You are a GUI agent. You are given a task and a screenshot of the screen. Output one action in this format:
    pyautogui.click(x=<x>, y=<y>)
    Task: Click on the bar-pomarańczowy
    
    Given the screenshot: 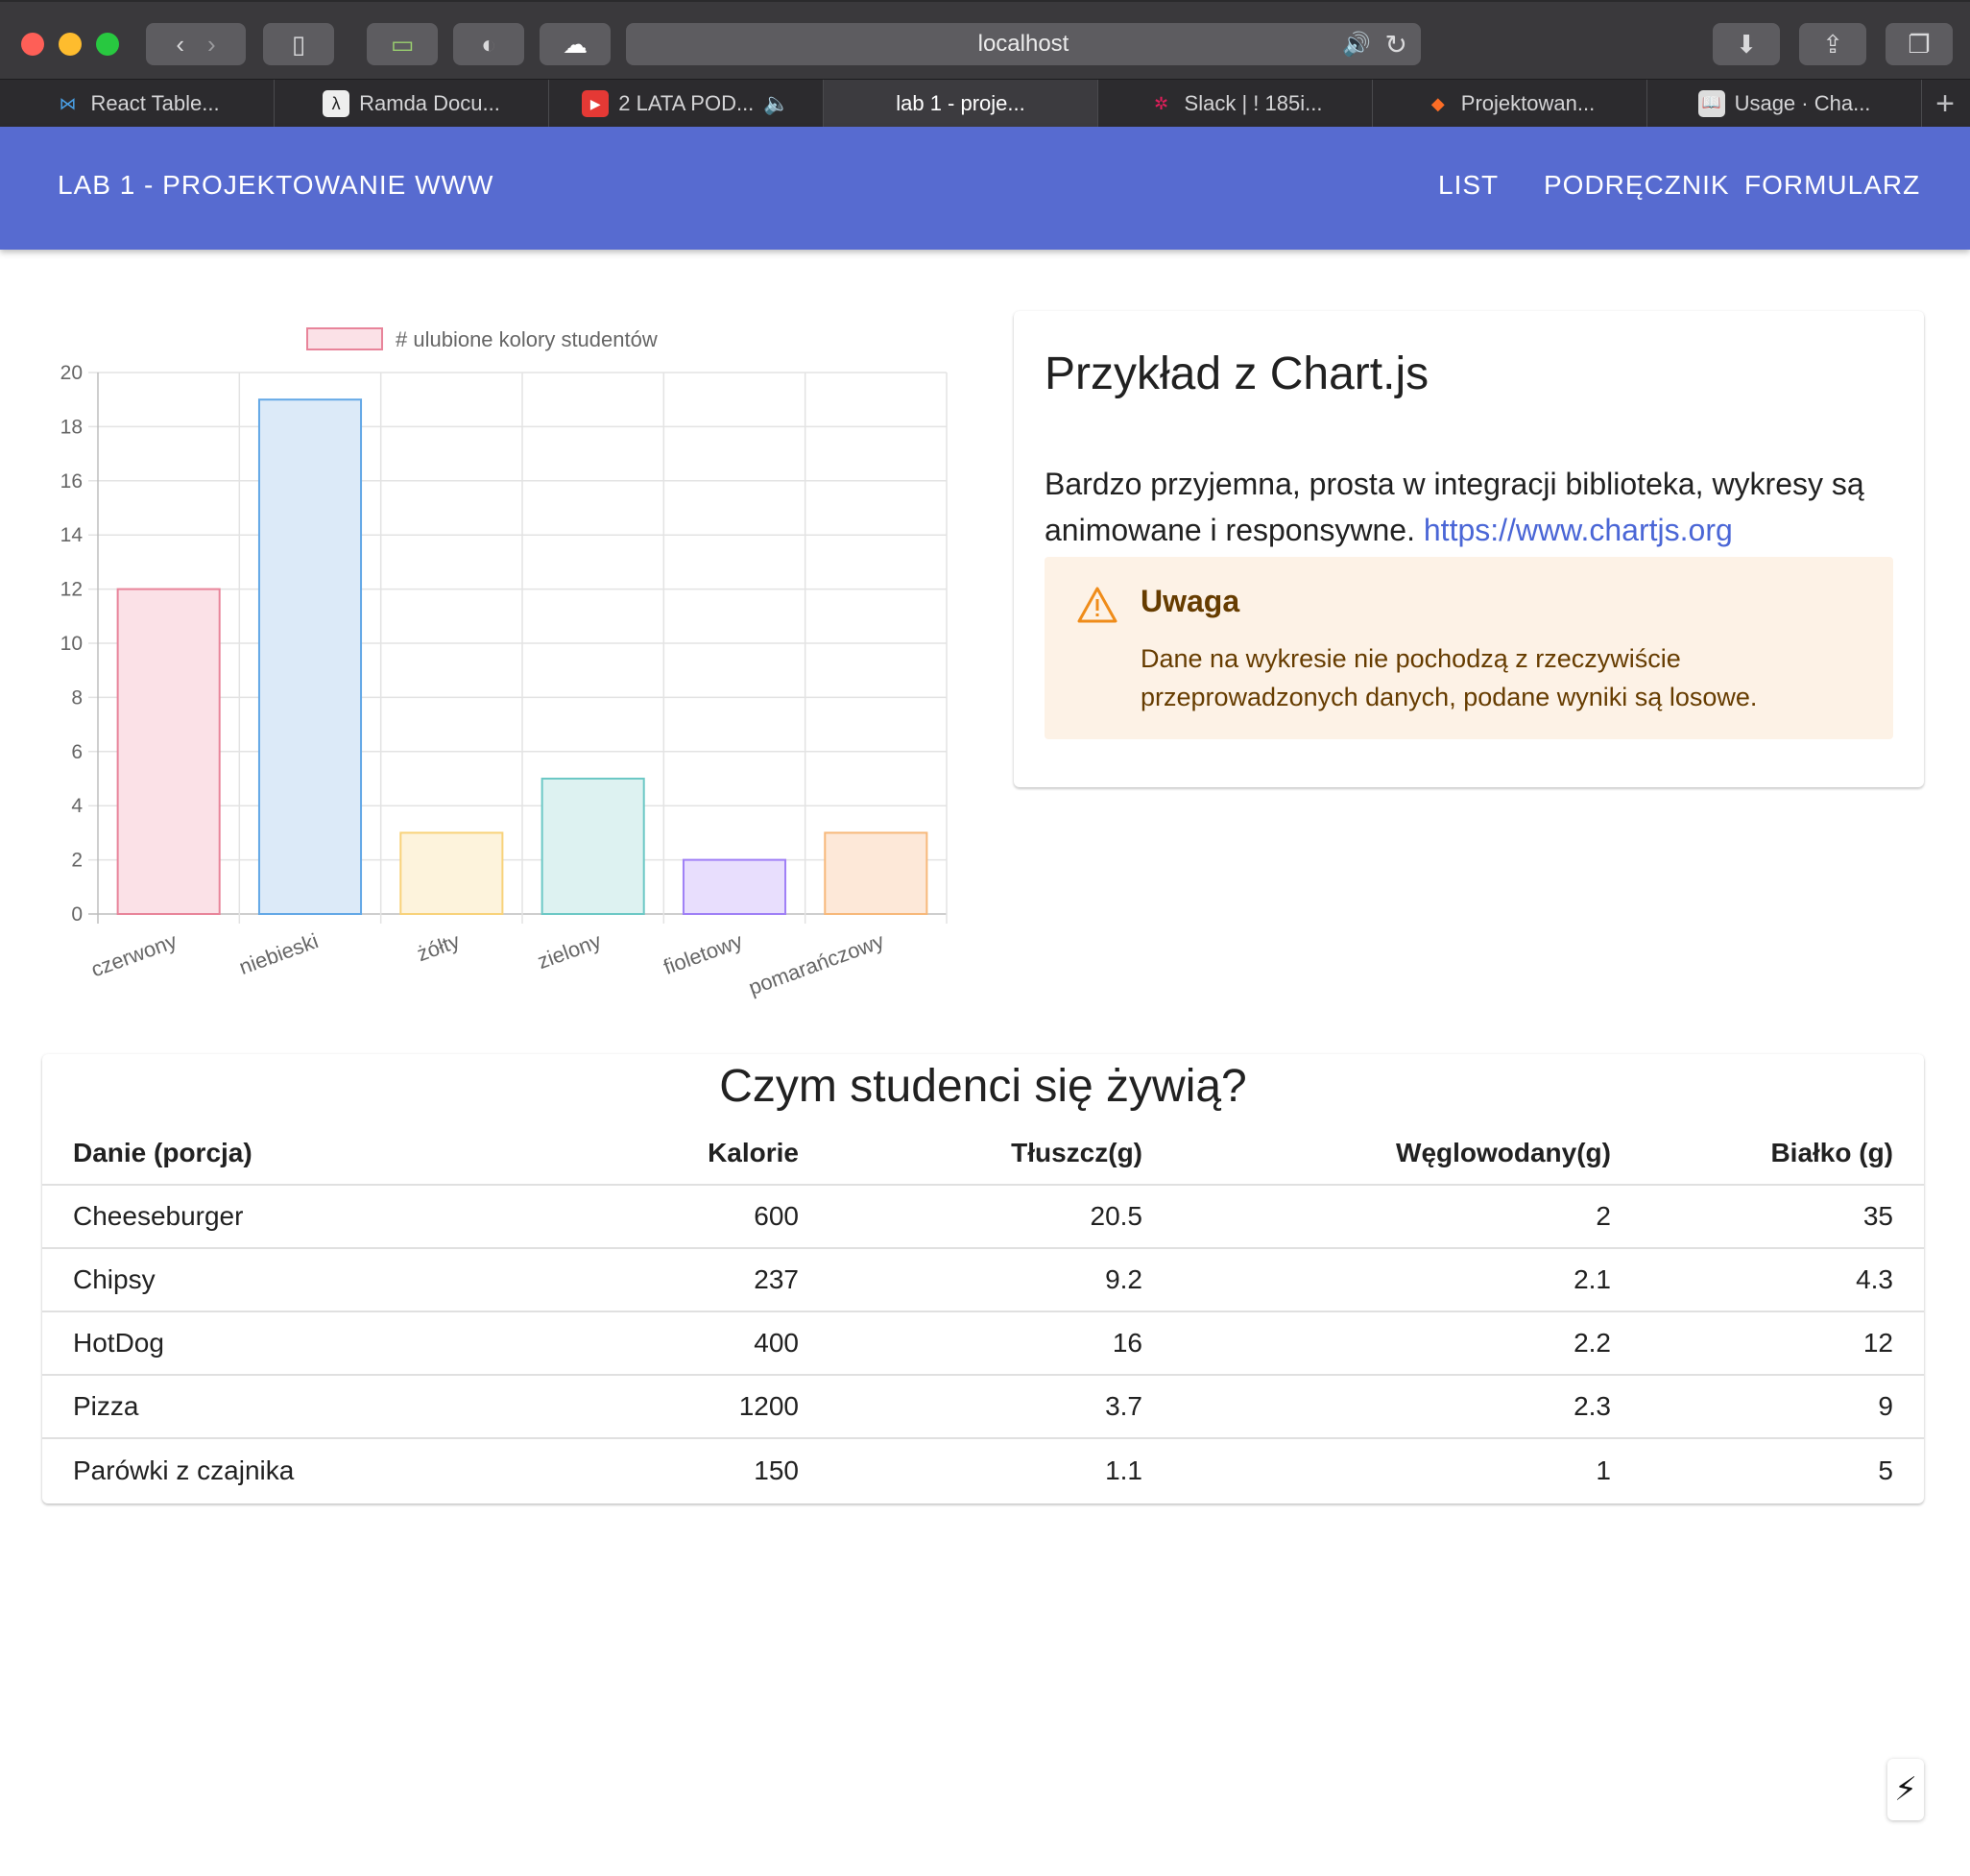 What is the action you would take?
    pyautogui.click(x=876, y=874)
    